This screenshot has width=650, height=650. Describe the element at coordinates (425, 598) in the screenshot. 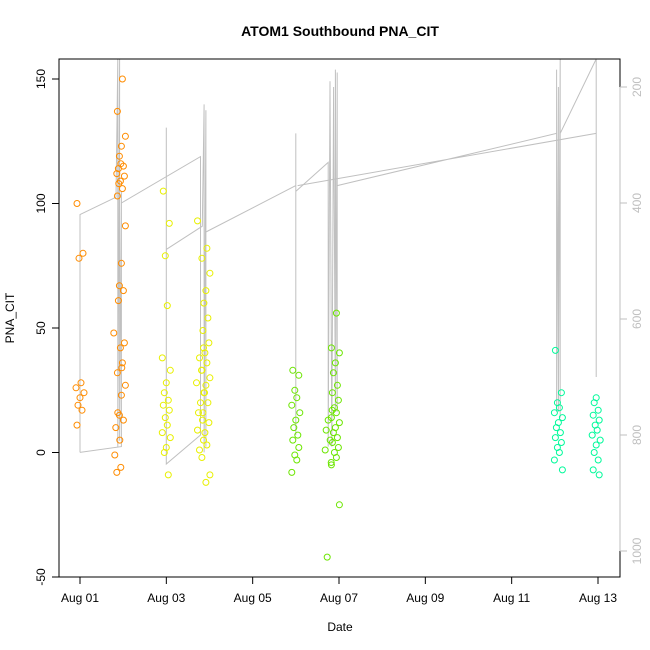

I see `x-tick-label: Aug 09` at that location.